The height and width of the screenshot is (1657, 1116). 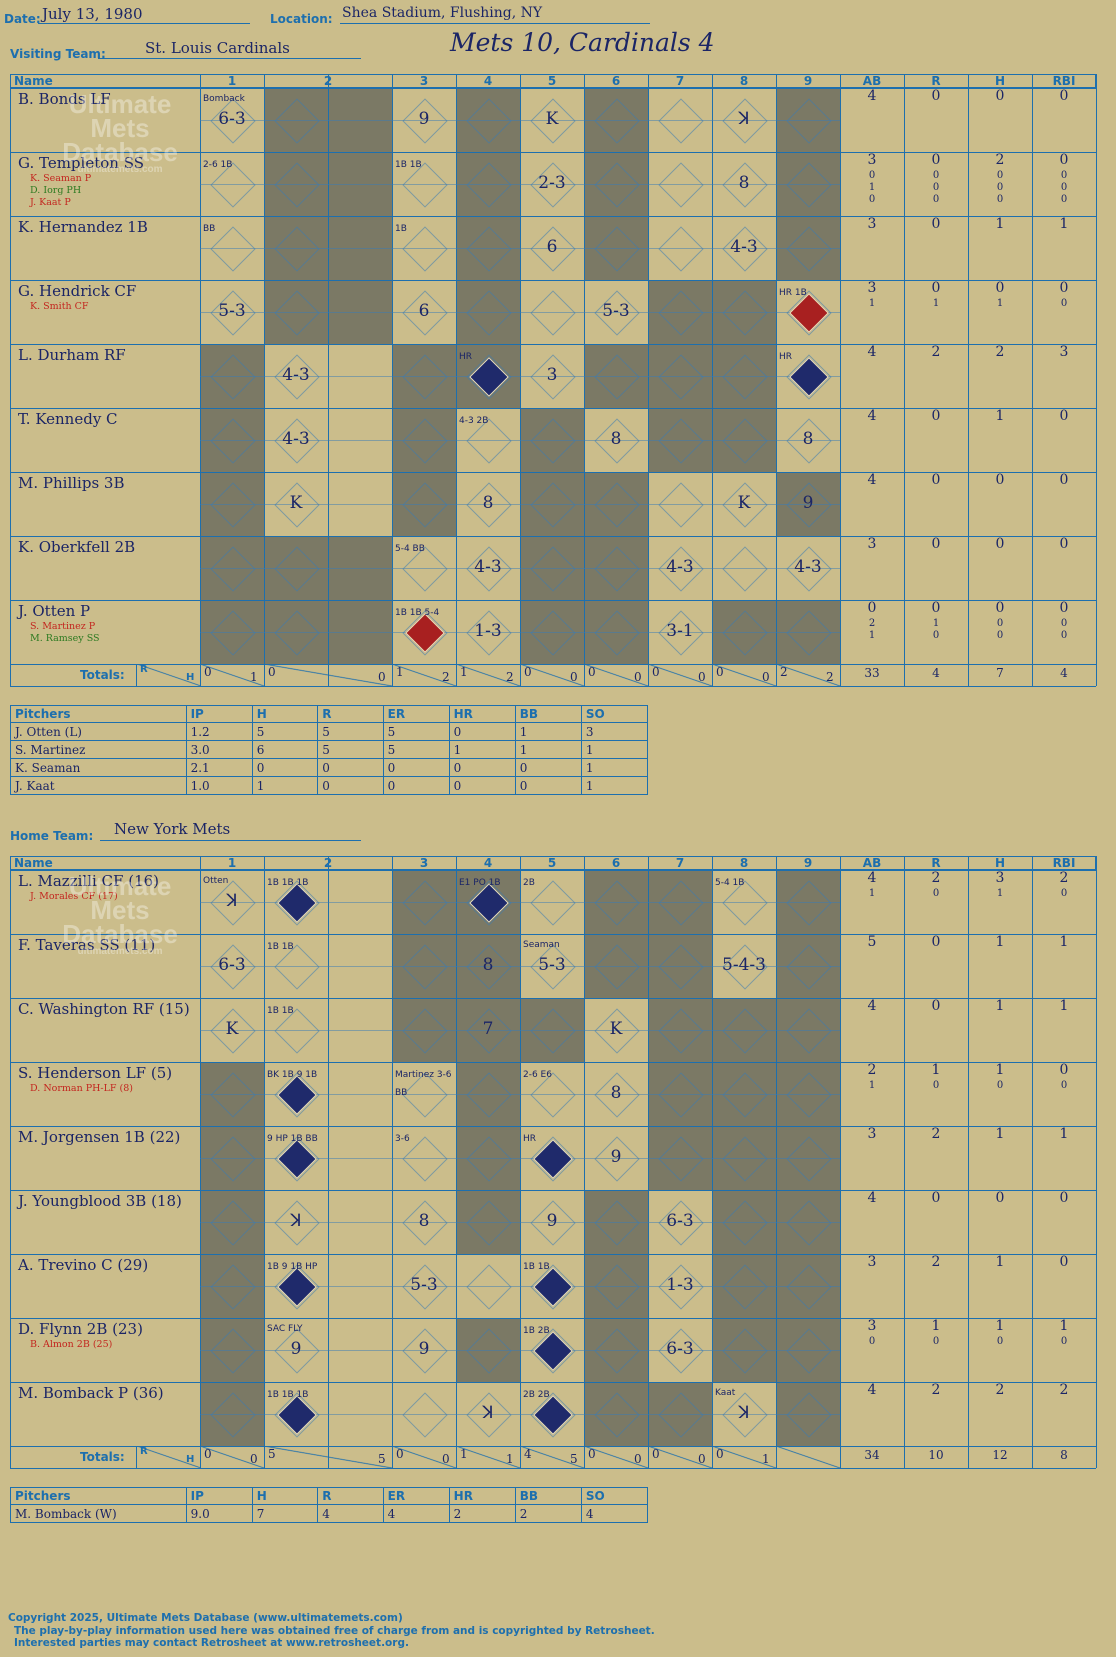 I want to click on play-note: Otten, so click(x=216, y=881).